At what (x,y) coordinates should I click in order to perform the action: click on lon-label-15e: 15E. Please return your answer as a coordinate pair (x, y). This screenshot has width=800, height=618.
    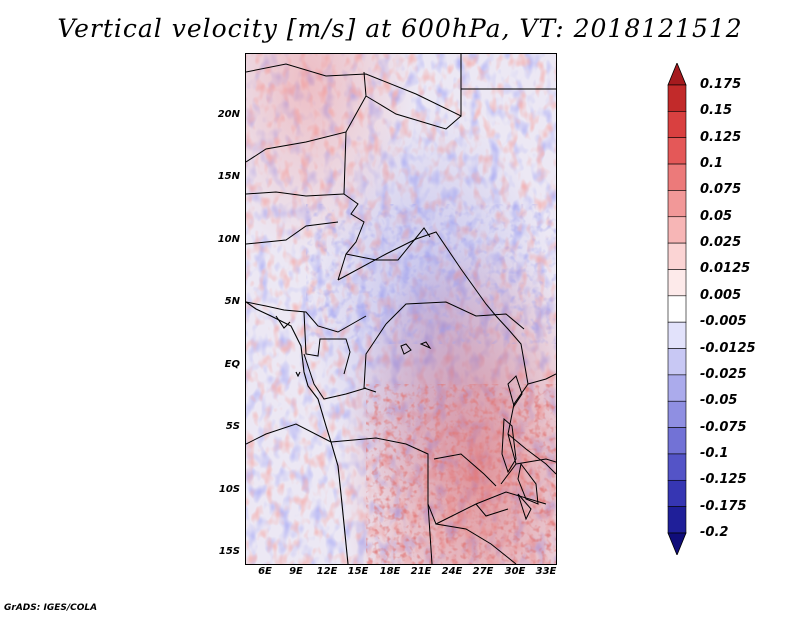
    Looking at the image, I should click on (358, 571).